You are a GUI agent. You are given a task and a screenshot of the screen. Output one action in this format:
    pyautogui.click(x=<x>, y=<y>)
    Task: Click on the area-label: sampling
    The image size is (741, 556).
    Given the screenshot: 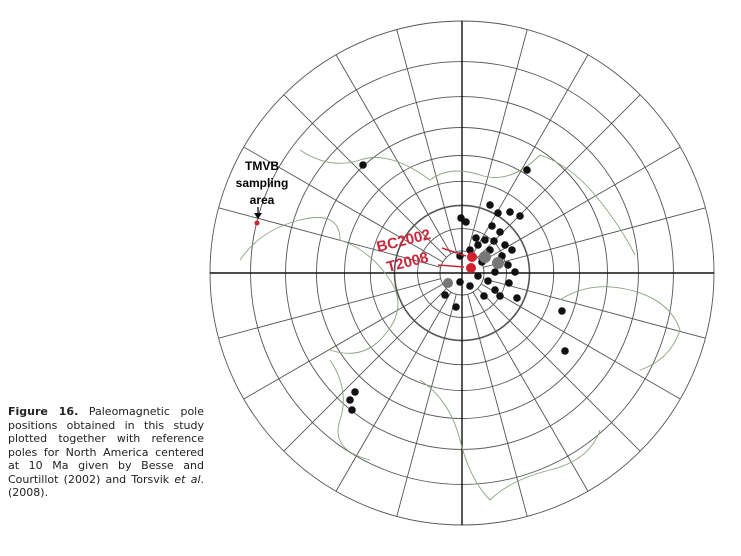 What is the action you would take?
    pyautogui.click(x=262, y=183)
    